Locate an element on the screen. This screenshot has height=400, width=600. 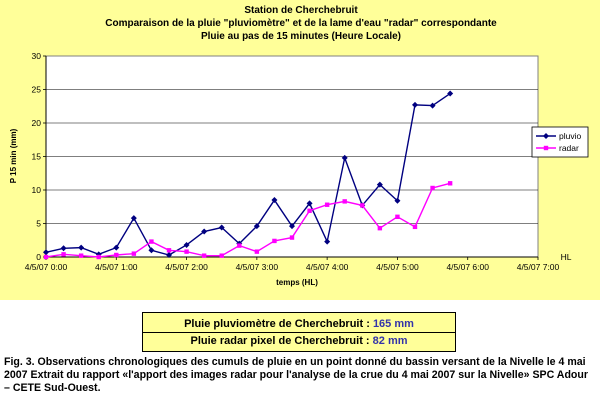
y-tick-label: 5 is located at coordinates (38, 224).